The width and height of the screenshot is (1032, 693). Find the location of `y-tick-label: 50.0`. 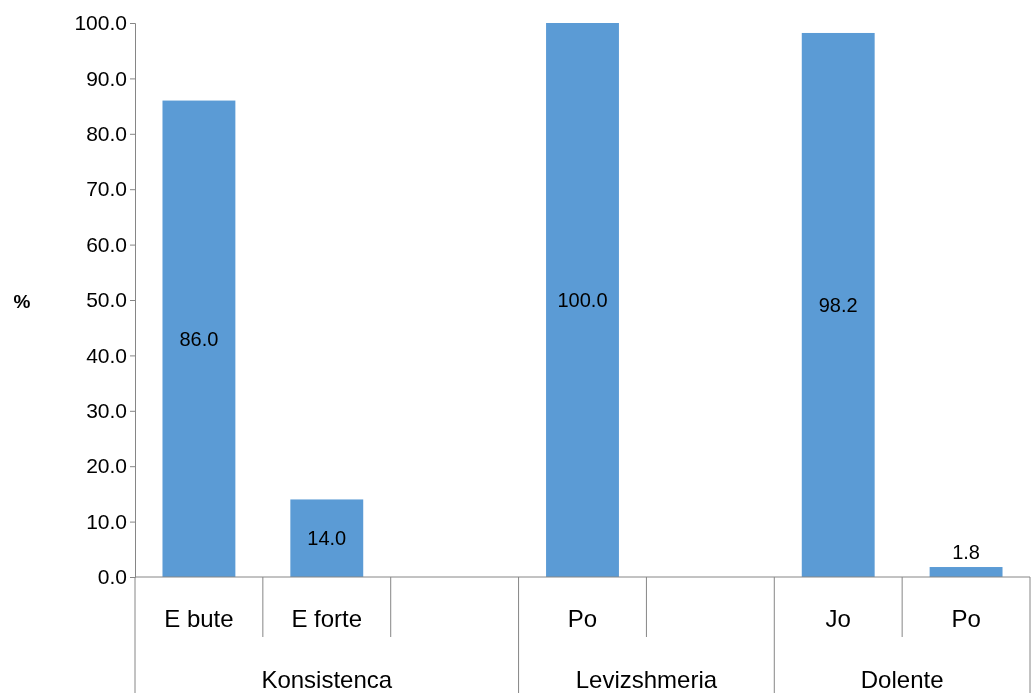

y-tick-label: 50.0 is located at coordinates (106, 300).